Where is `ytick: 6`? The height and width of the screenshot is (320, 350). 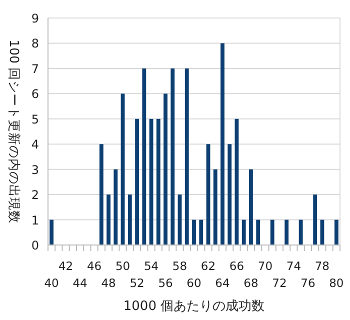
ytick: 6 is located at coordinates (35, 94).